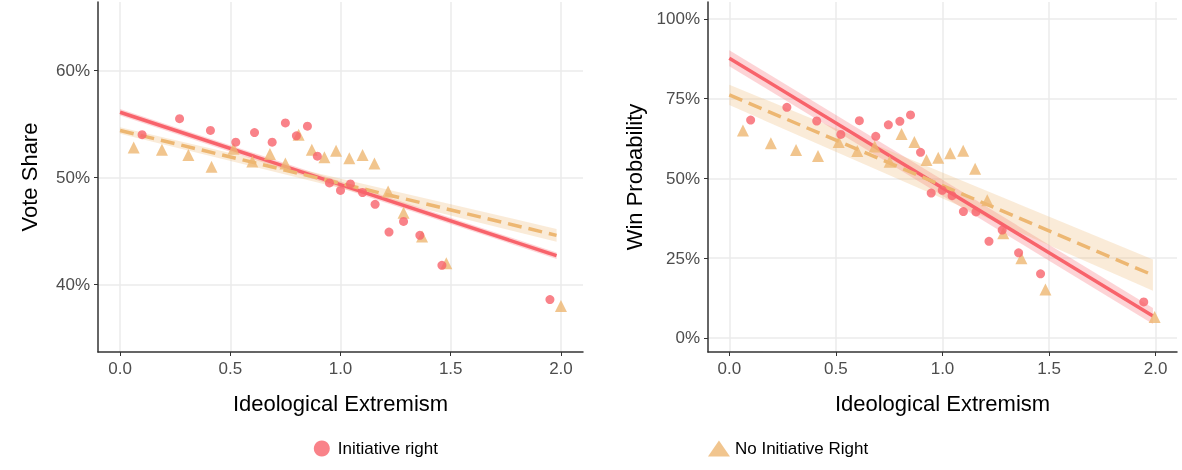 The image size is (1182, 470). I want to click on y-axis-title: Win Probability, so click(635, 177).